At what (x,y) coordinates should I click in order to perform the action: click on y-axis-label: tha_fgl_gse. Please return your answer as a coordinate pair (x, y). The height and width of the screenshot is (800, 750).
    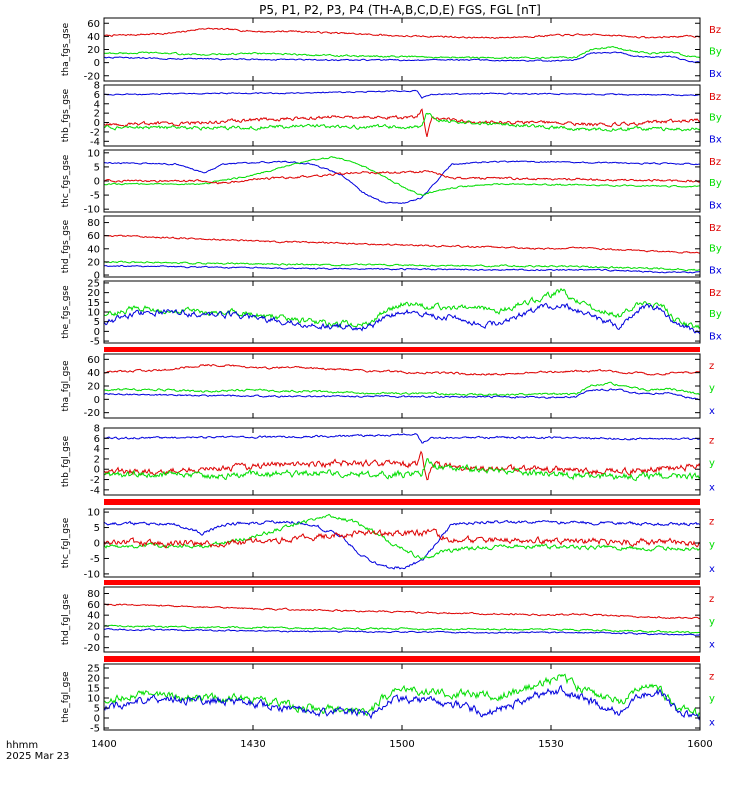
    Looking at the image, I should click on (66, 386).